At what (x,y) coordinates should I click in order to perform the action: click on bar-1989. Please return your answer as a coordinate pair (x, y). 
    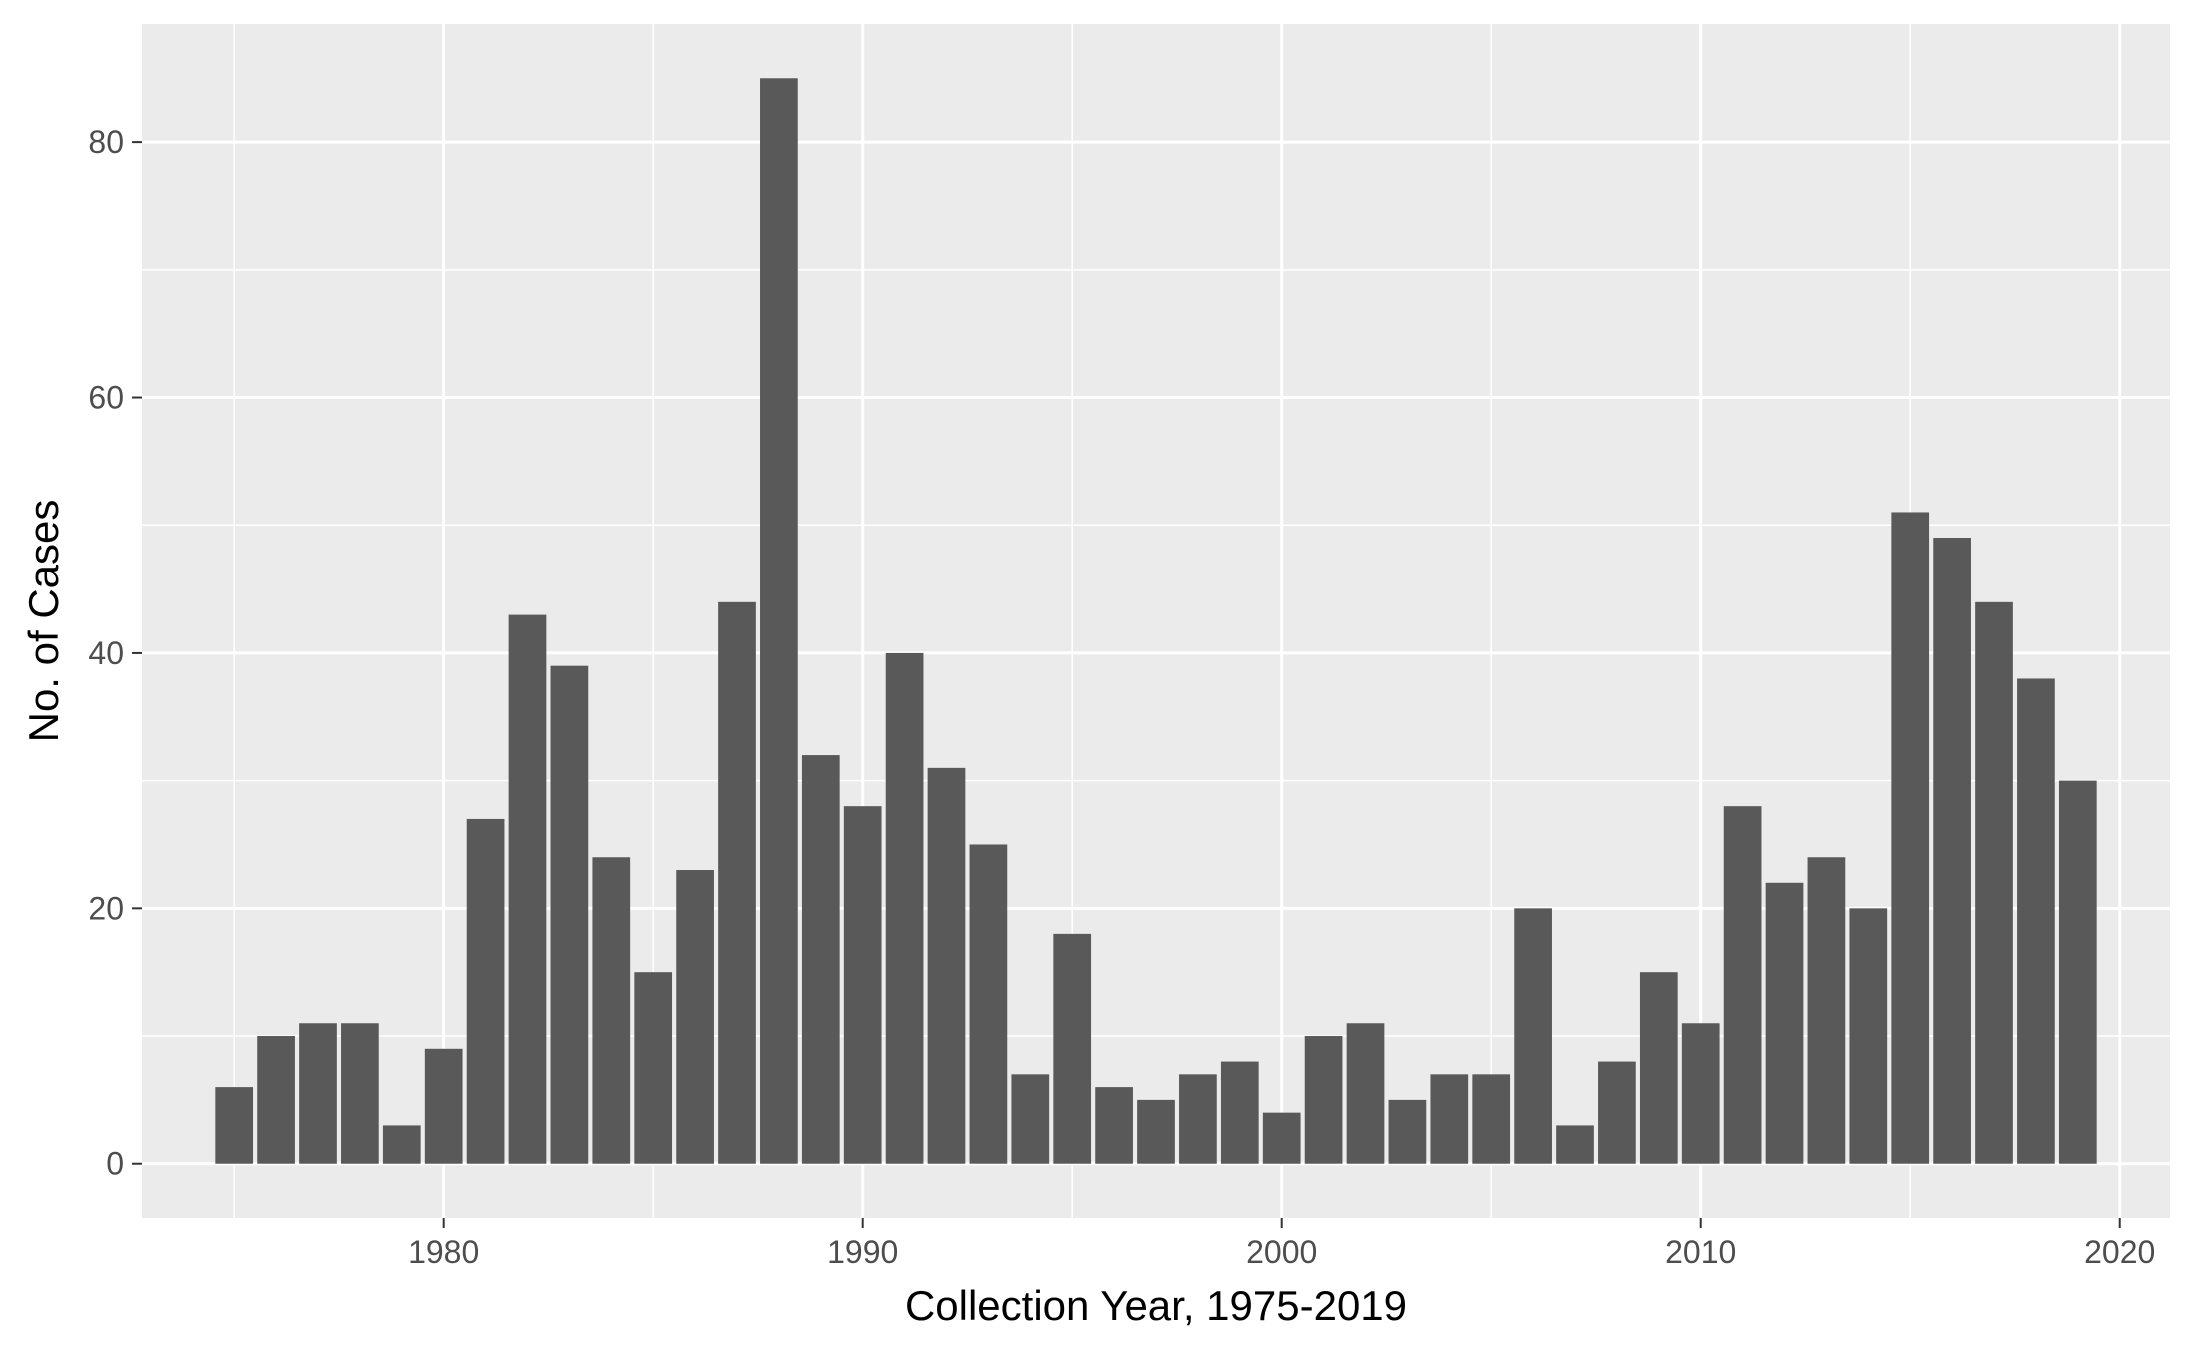
    Looking at the image, I should click on (820, 959).